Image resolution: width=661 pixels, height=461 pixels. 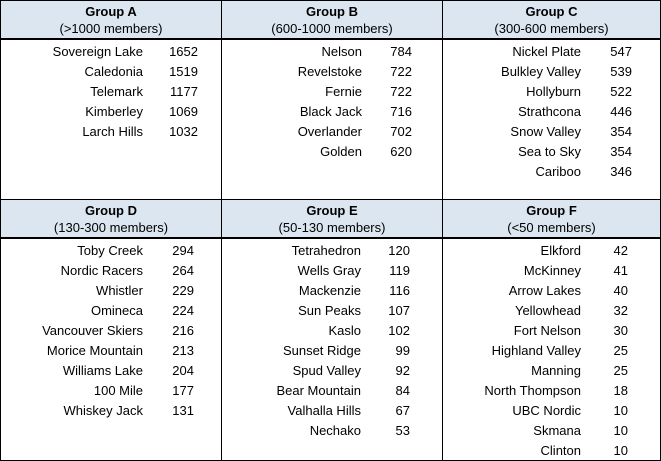 I want to click on group-member-range: (130-300 members), so click(x=111, y=227).